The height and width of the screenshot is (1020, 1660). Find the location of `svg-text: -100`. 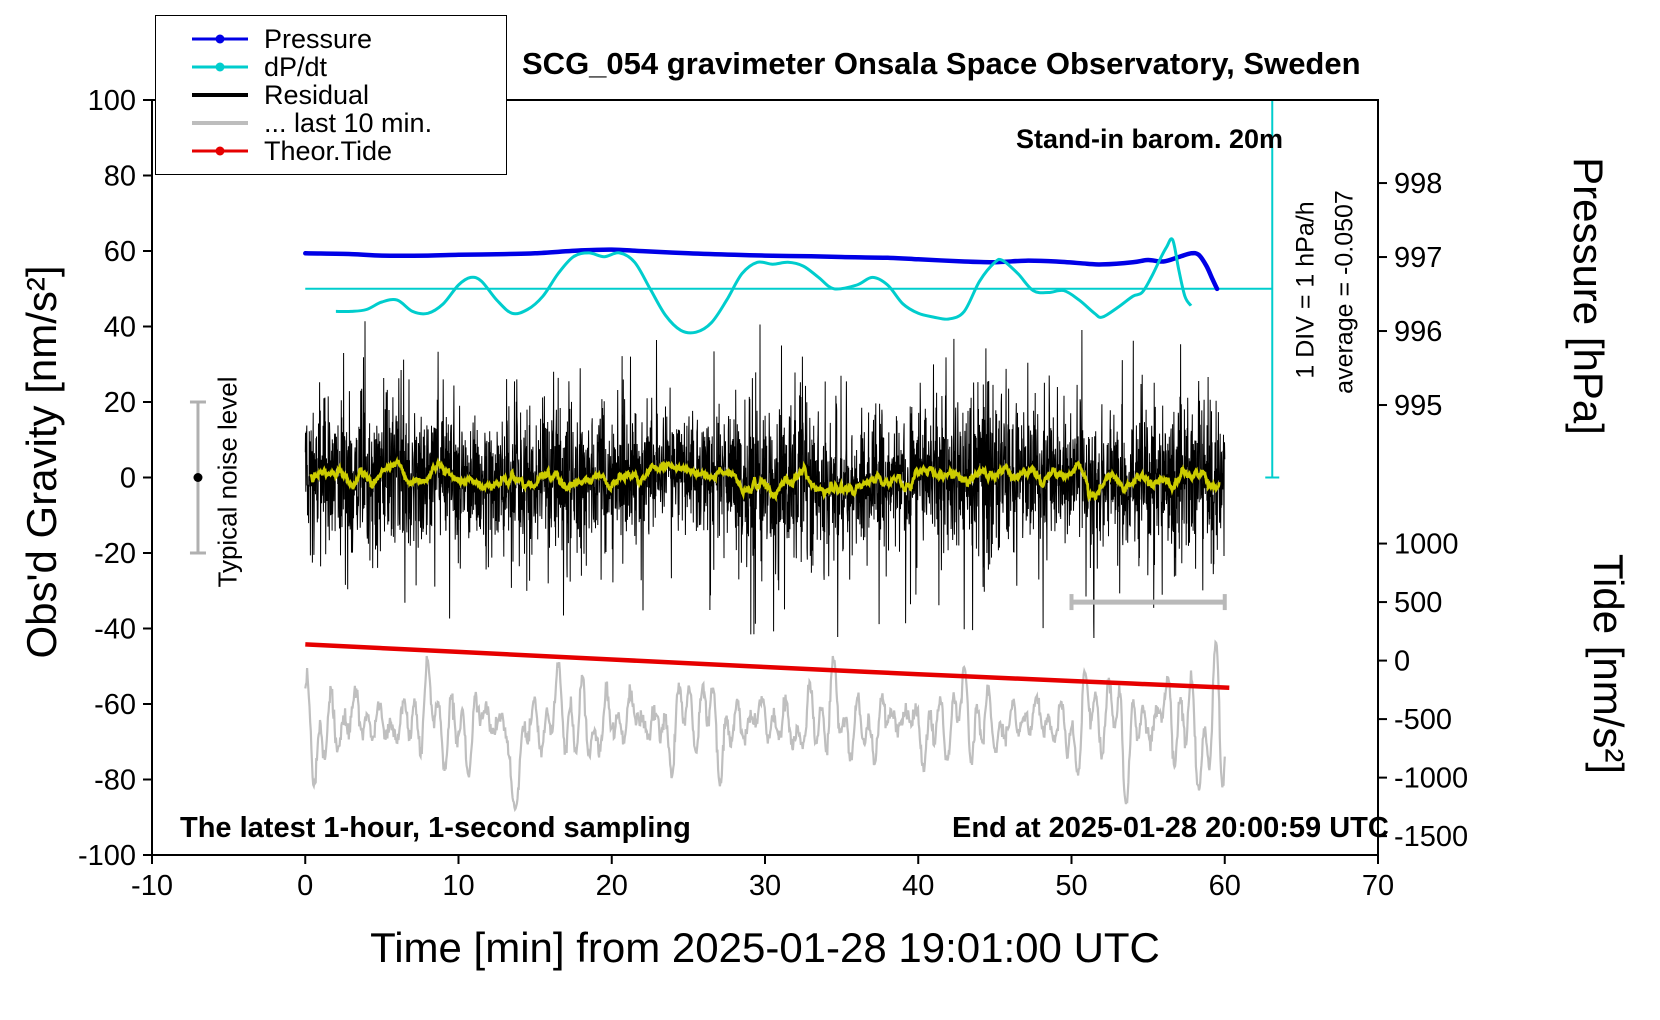

svg-text: -100 is located at coordinates (107, 856).